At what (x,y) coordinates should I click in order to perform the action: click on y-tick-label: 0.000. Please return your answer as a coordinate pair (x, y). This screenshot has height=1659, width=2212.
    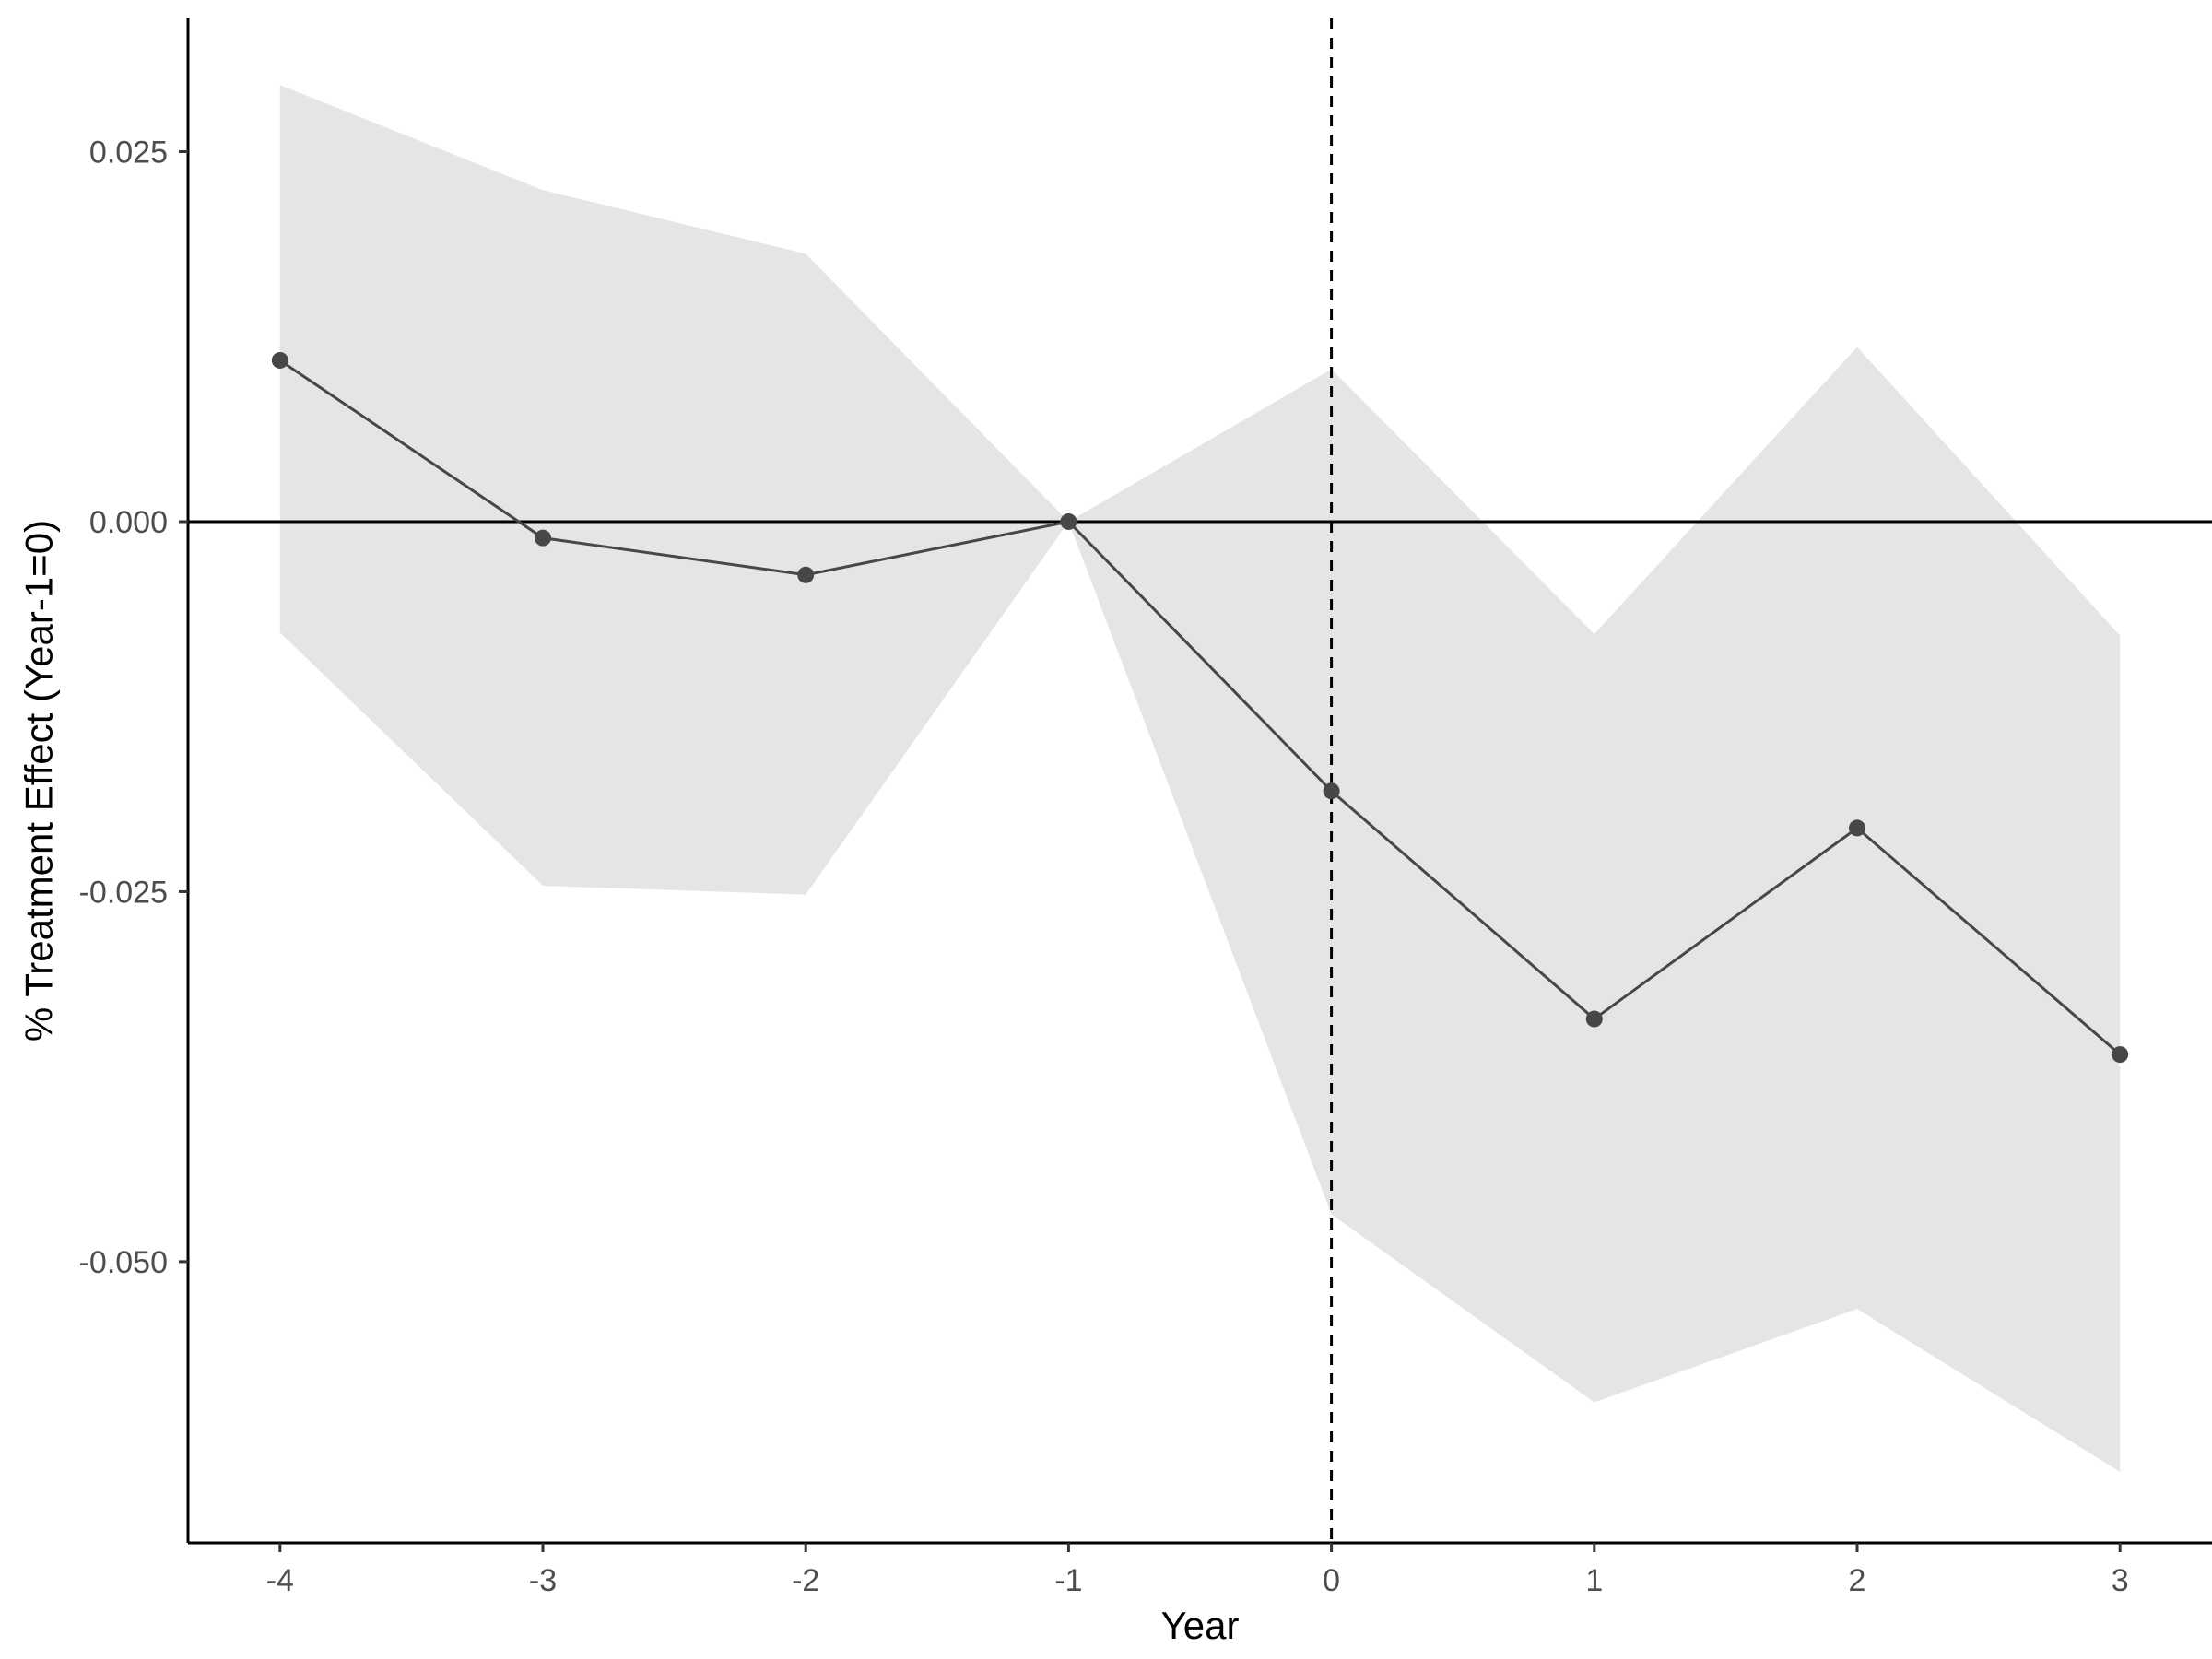
    Looking at the image, I should click on (128, 522).